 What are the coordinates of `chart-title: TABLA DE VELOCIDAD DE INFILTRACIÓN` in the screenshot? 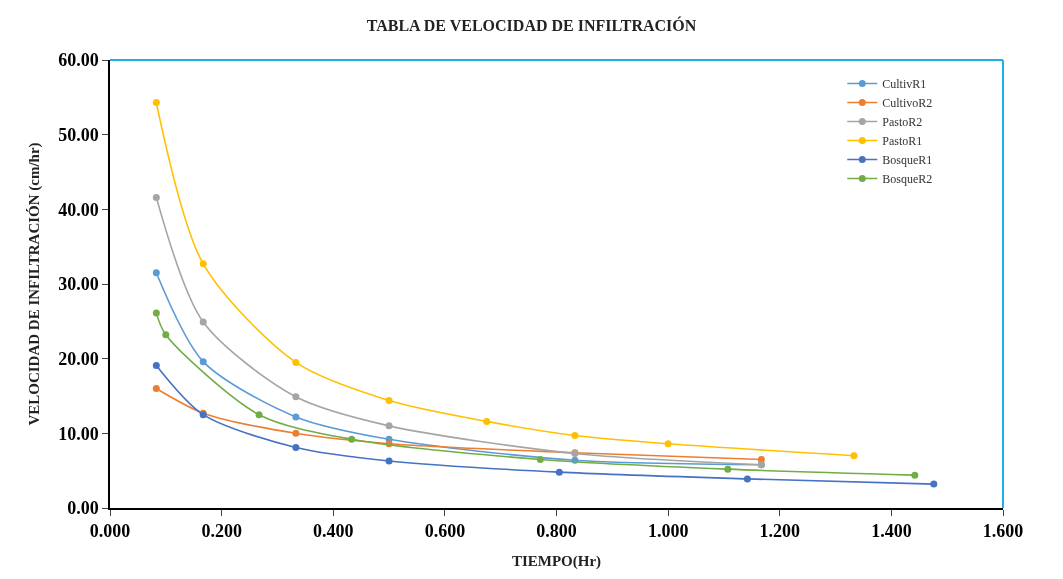 It's located at (531, 25).